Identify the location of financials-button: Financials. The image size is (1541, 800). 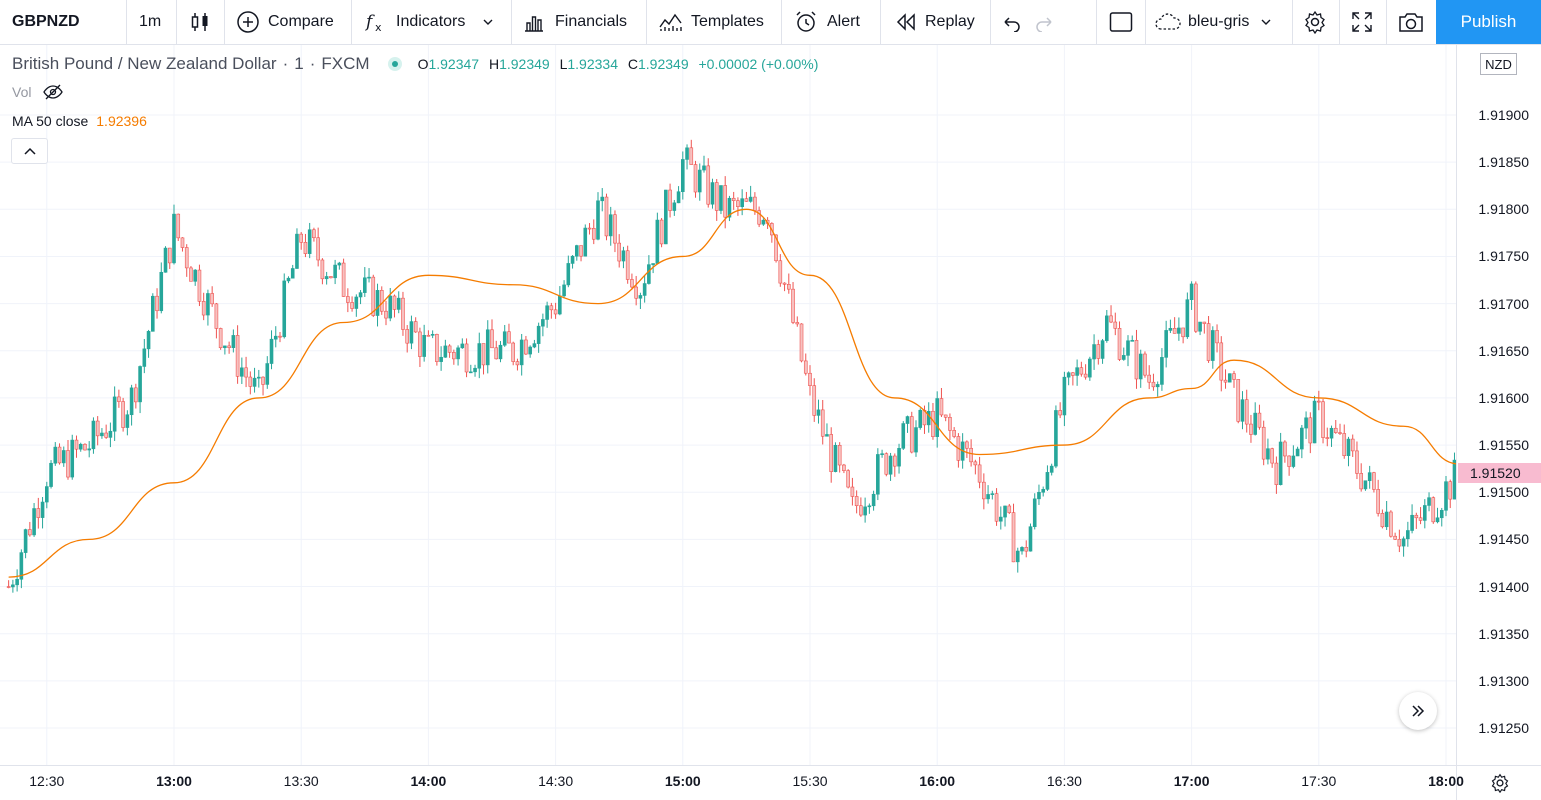
(575, 22).